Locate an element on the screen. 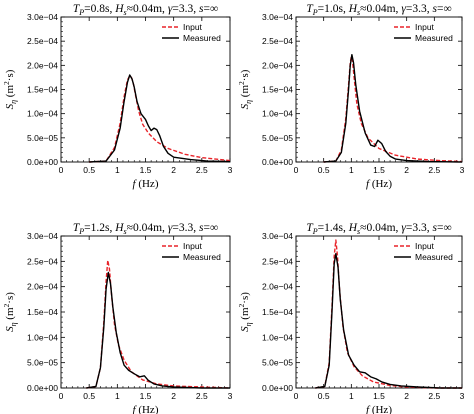 The image size is (474, 414). panel-title: TP=0.8s, Hs≈0.04m, γ=3.3, s=∞ is located at coordinates (145, 10).